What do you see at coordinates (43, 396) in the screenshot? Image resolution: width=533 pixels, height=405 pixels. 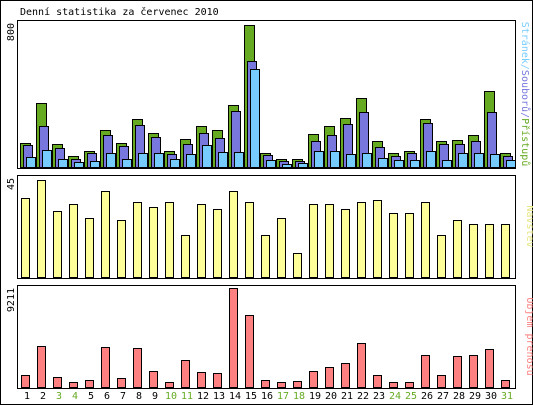 I see `x-tick-label-day-2: 2` at bounding box center [43, 396].